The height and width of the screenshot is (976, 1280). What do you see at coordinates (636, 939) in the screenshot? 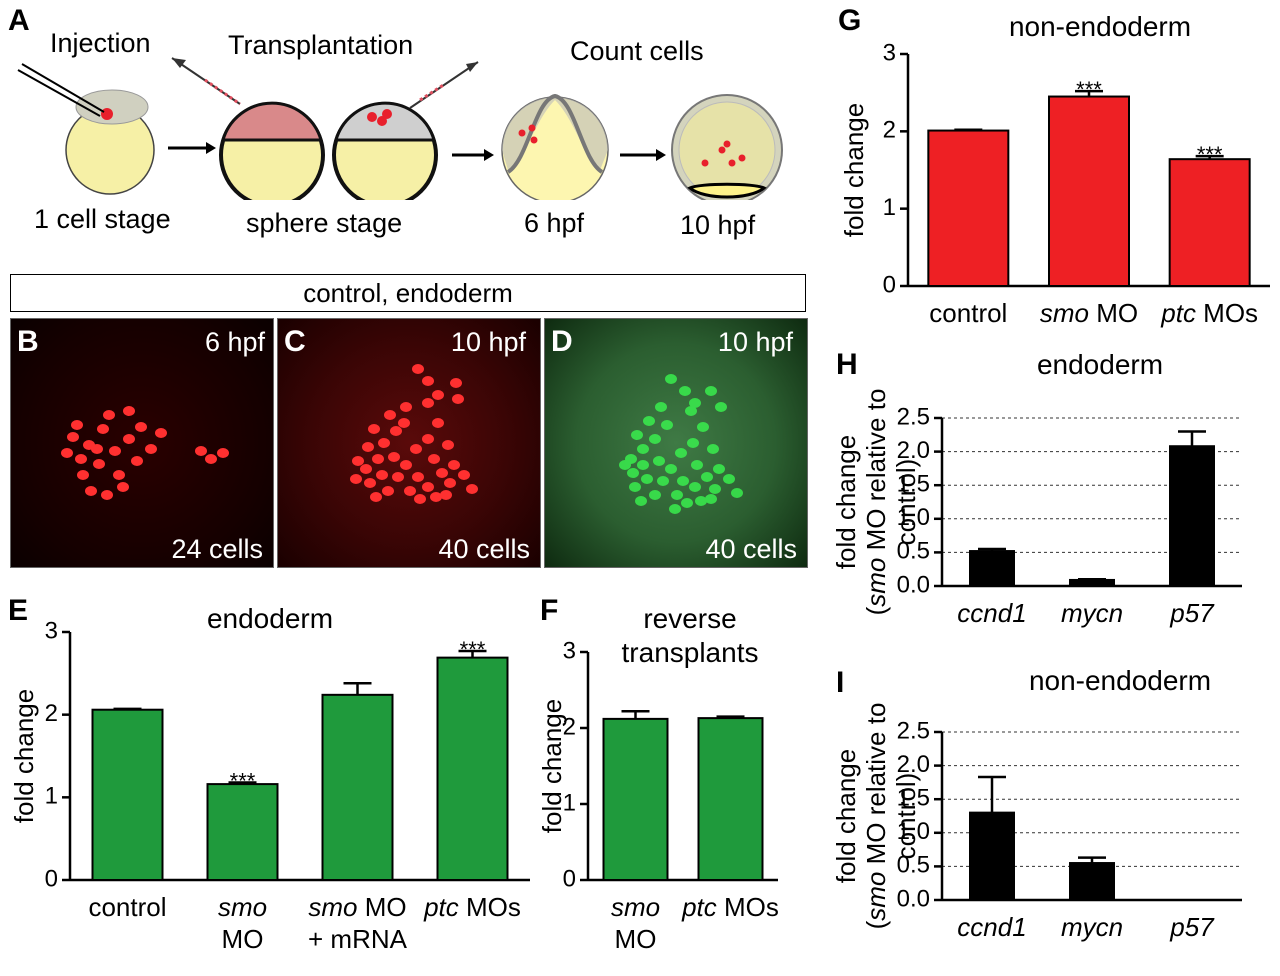
I see `category-label: MO` at bounding box center [636, 939].